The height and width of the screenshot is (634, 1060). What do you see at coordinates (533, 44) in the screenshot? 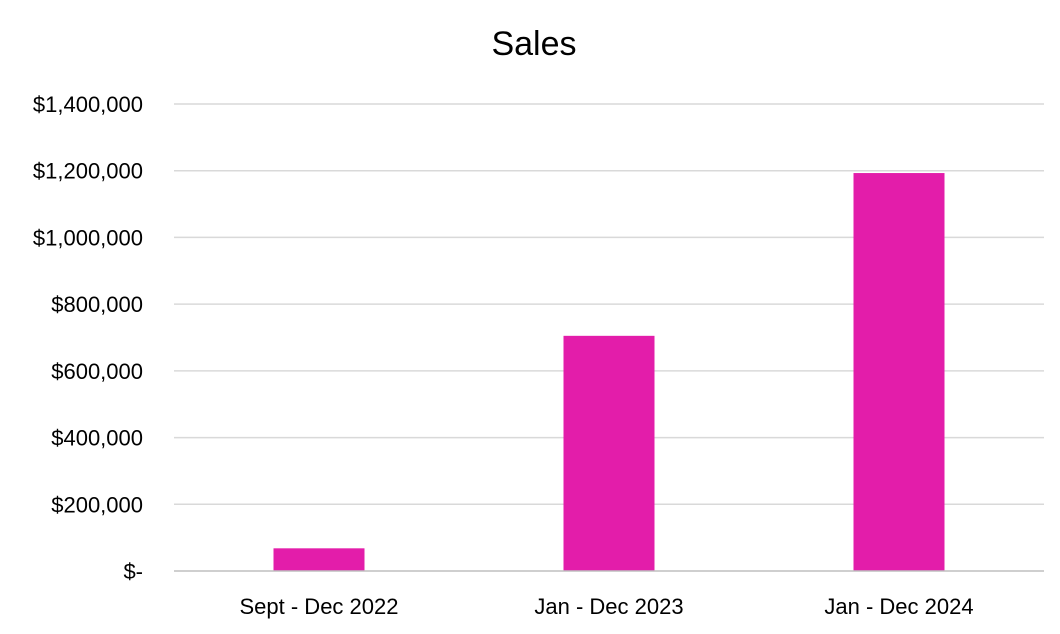
I see `chart-title: Sales` at bounding box center [533, 44].